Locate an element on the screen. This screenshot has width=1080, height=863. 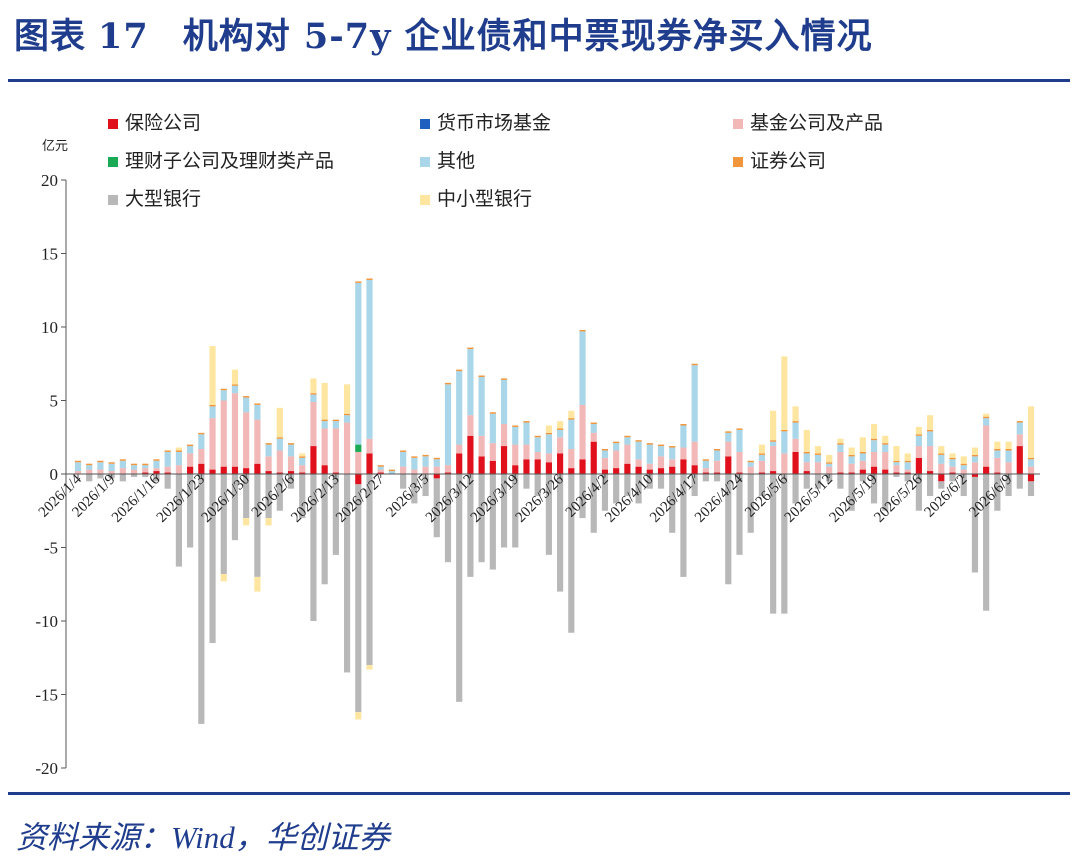
figure-number: 17 is located at coordinates (123, 36).